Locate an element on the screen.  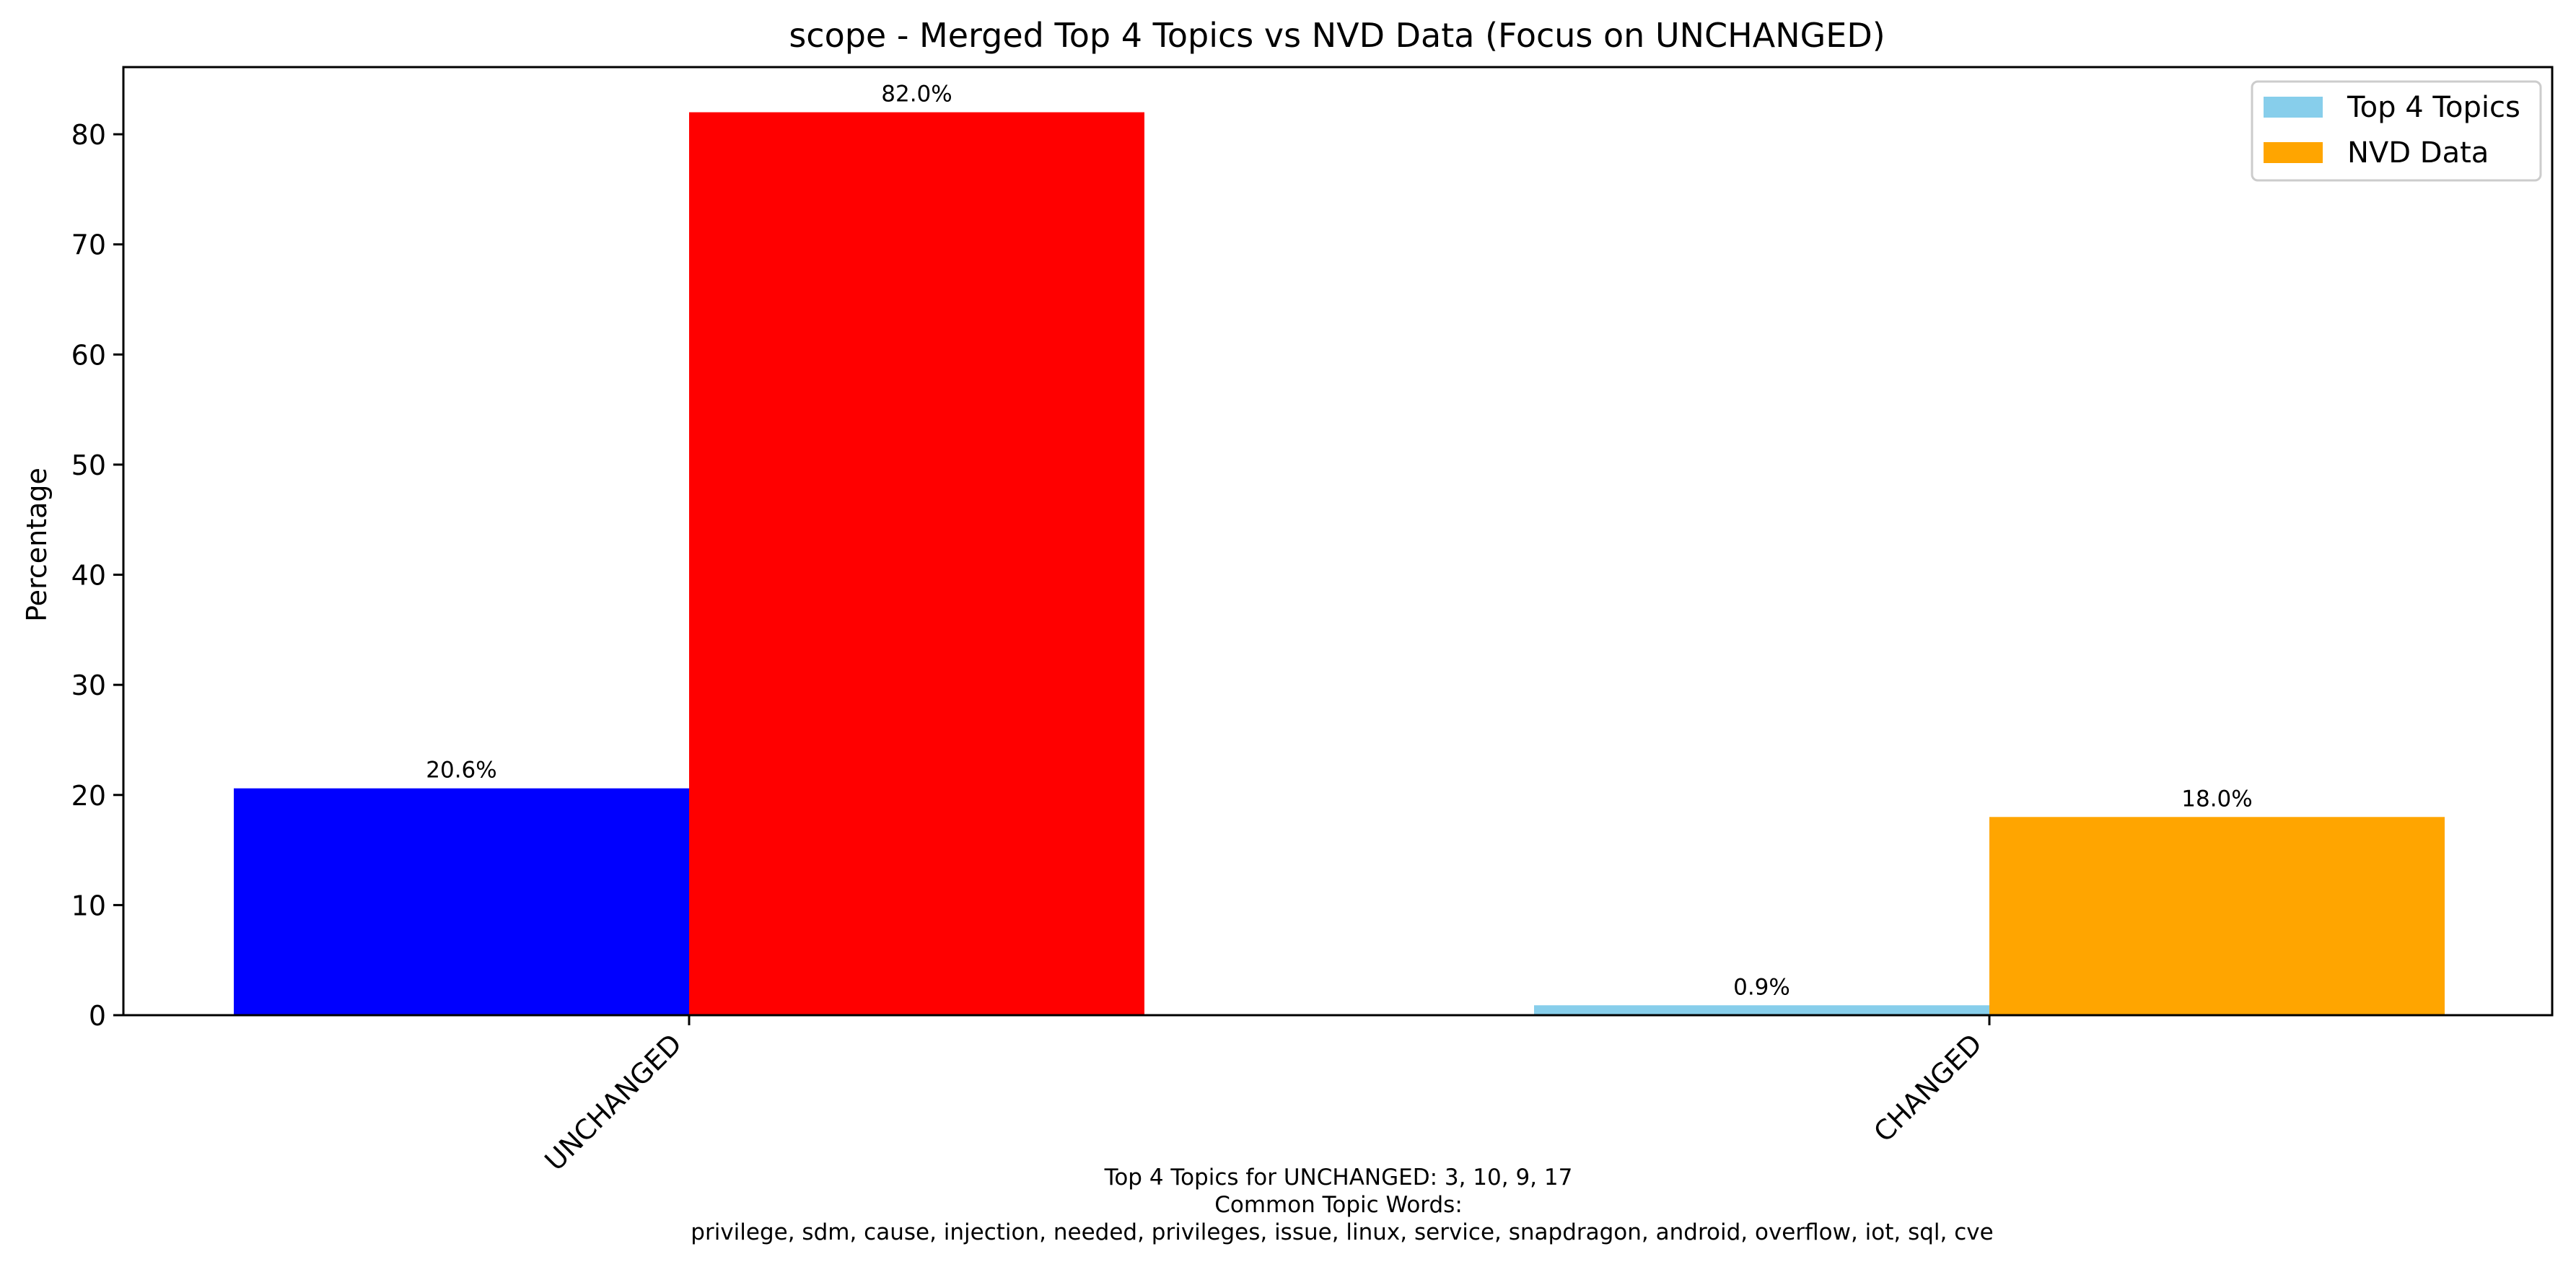
footnote-common-words-heading: Common Topic Words: is located at coordinates (1338, 1205).